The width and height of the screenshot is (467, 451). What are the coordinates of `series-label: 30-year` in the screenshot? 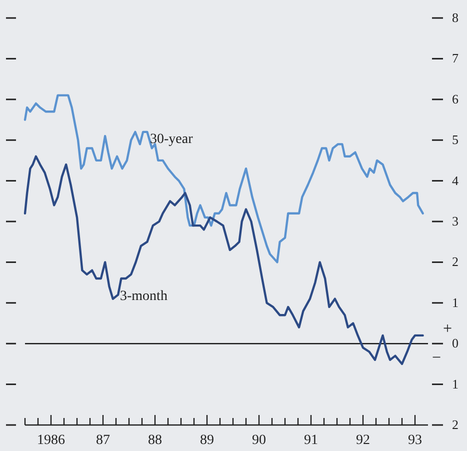 It's located at (172, 139).